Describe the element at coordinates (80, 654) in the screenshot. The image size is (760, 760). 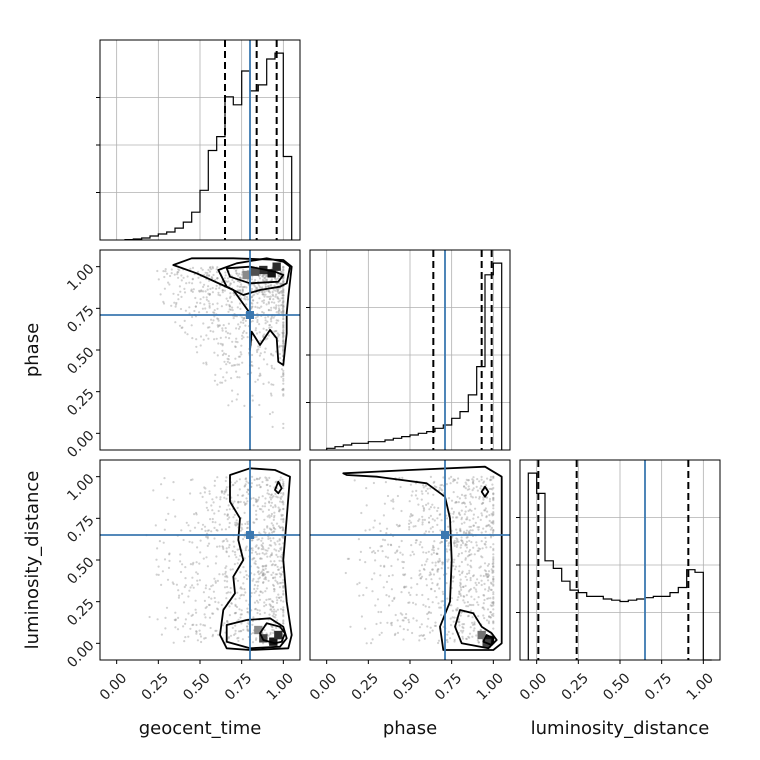
I see `y-tick-label: 0.00` at that location.